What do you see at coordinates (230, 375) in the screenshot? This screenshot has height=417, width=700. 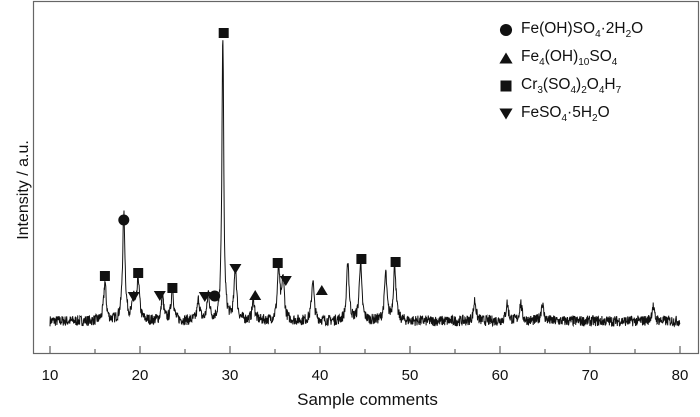 I see `x-tick-label: 30` at bounding box center [230, 375].